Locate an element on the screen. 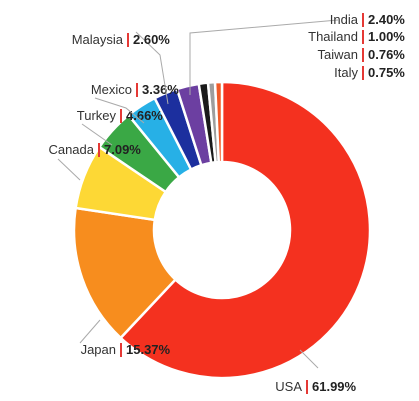 Image resolution: width=419 pixels, height=401 pixels. label-separator-taiwan is located at coordinates (363, 55).